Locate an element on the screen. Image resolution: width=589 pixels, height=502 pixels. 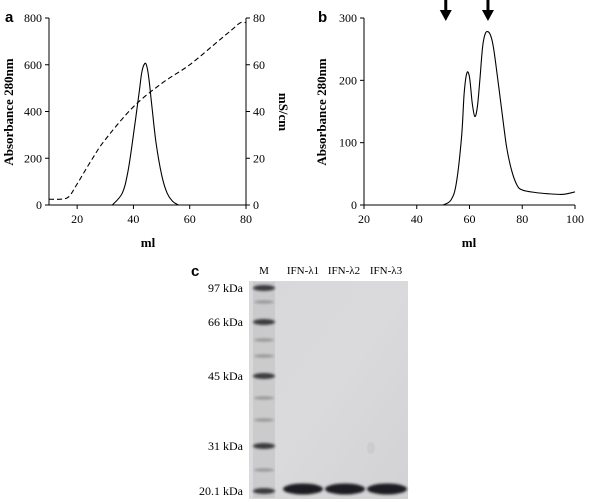
gel-background is located at coordinates (328, 390).